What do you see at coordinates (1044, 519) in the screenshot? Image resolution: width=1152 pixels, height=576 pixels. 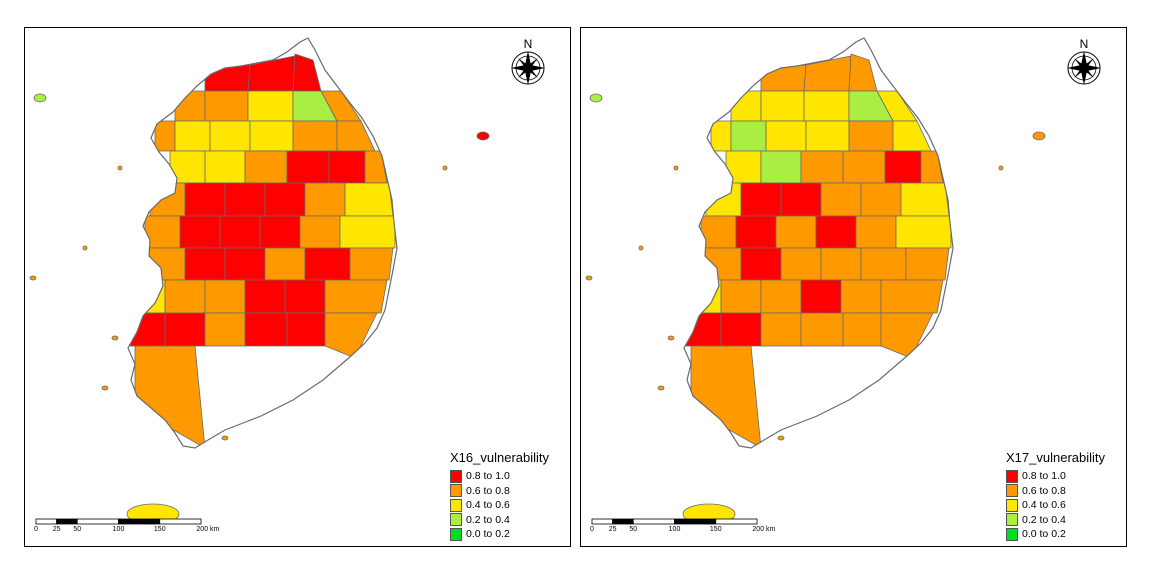 I see `legend-label: 0.2 to 0.4` at bounding box center [1044, 519].